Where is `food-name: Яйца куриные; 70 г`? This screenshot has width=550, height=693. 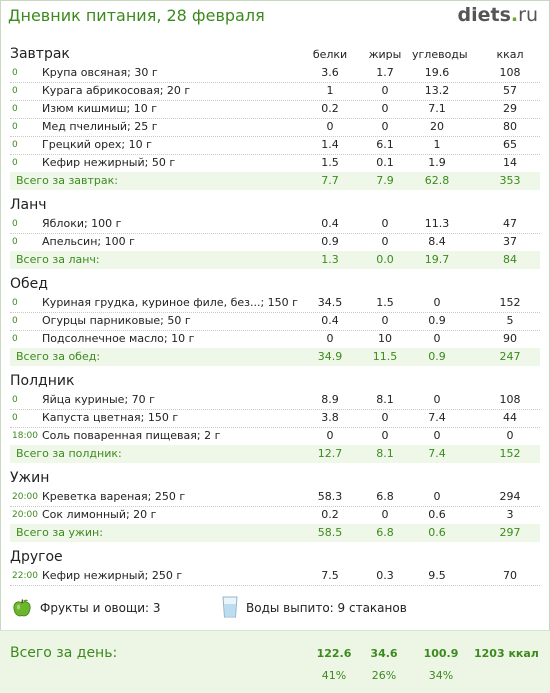 food-name: Яйца куриные; 70 г is located at coordinates (98, 399).